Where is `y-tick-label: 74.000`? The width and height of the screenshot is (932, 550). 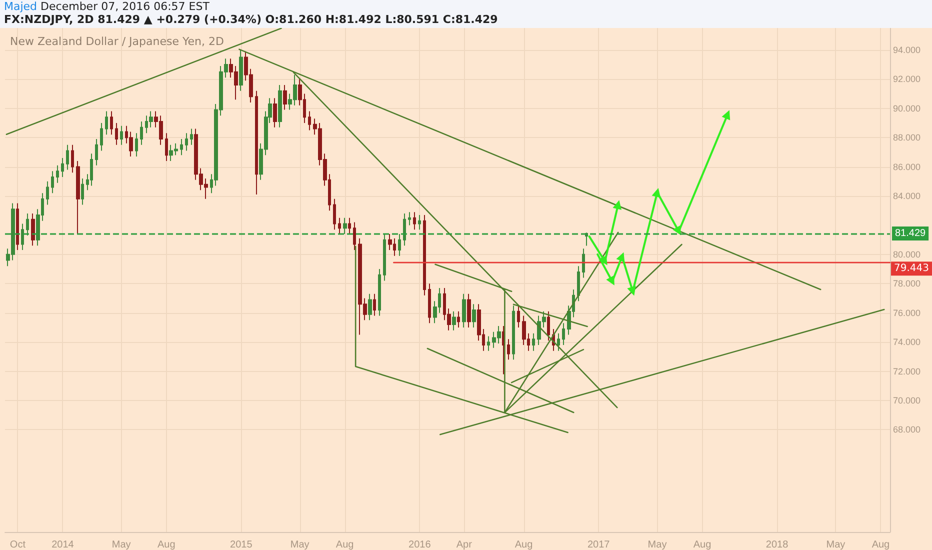 y-tick-label: 74.000 is located at coordinates (907, 342).